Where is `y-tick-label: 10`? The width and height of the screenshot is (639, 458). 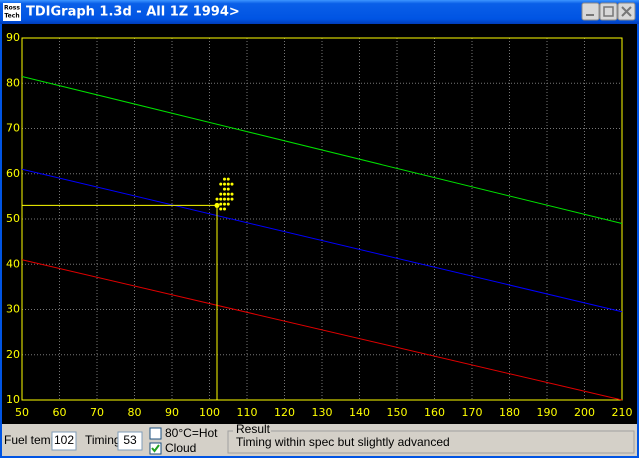 y-tick-label: 10 is located at coordinates (13, 399).